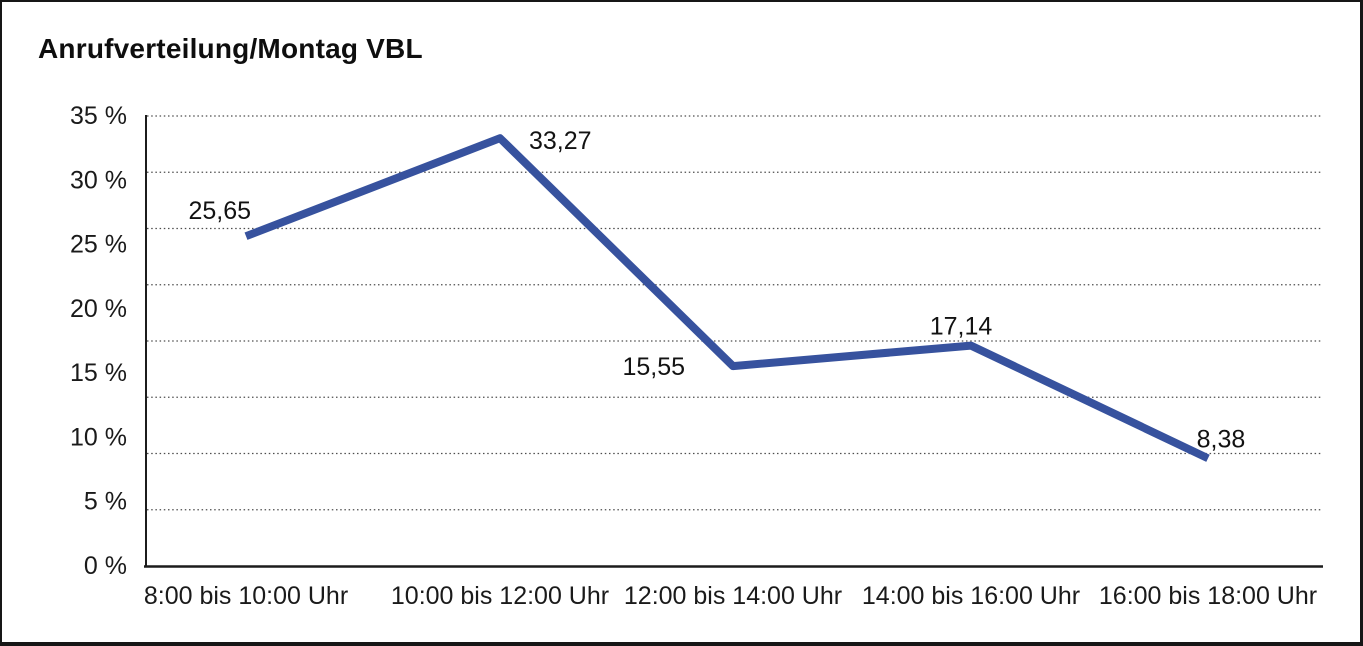 This screenshot has width=1363, height=646. I want to click on x-axis-category-label: 8:00 bis 10:00 Uhr, so click(246, 596).